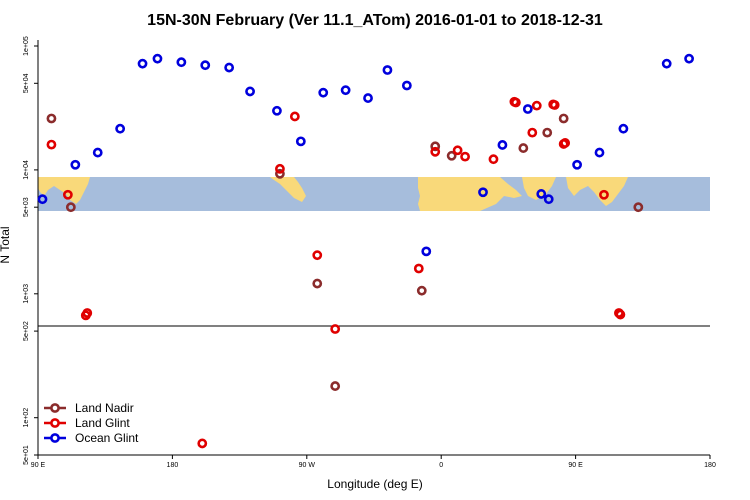 The width and height of the screenshot is (750, 500). What do you see at coordinates (539, 188) in the screenshot?
I see `land-arabia-east` at bounding box center [539, 188].